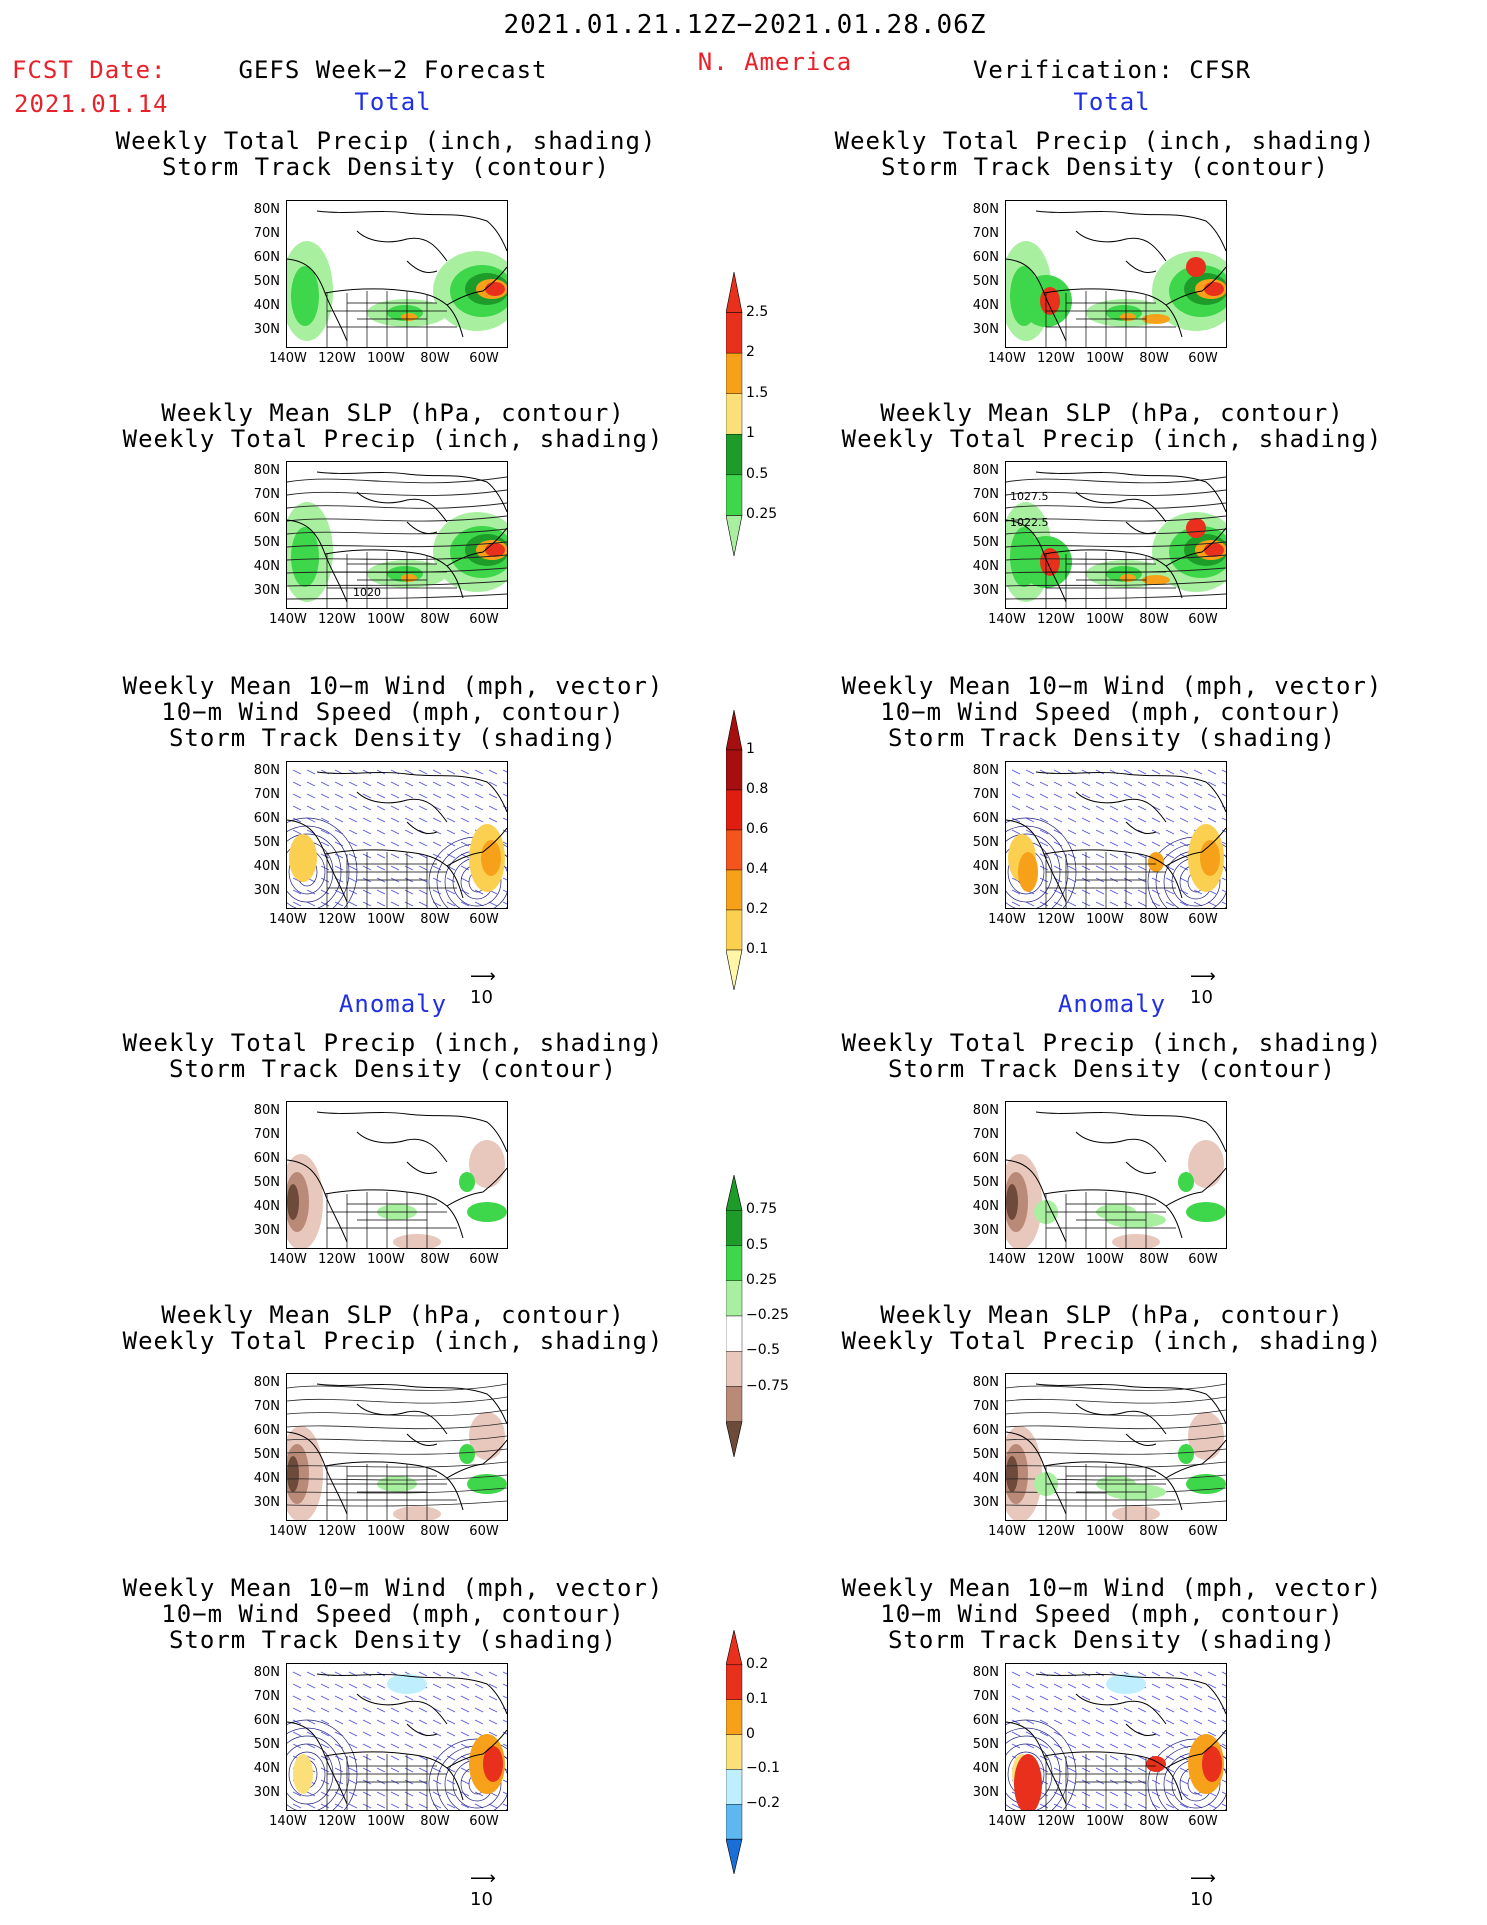  Describe the element at coordinates (1112, 70) in the screenshot. I see `right-column-title: Verification: CFSR` at that location.